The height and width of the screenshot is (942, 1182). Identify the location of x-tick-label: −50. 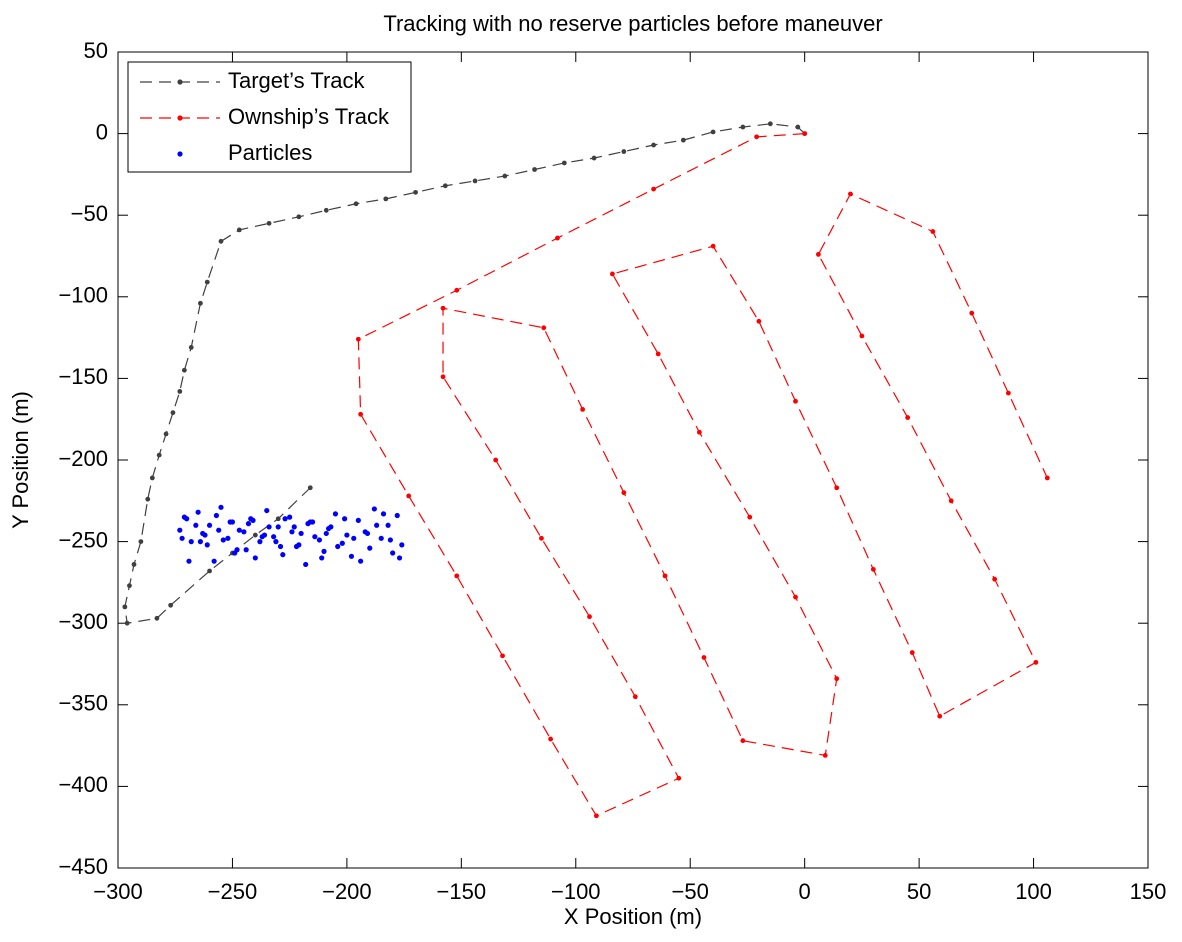
(690, 891).